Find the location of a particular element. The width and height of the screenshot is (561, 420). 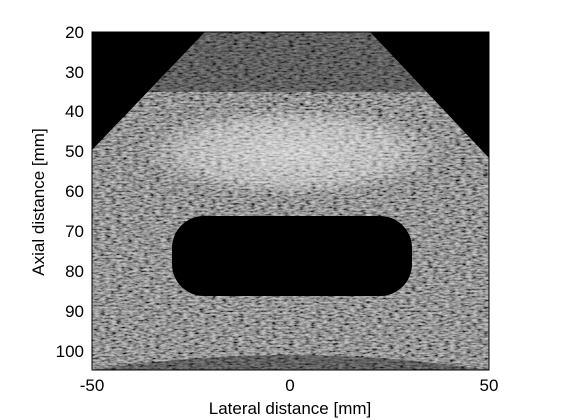

svg-text: 30 is located at coordinates (74, 72).